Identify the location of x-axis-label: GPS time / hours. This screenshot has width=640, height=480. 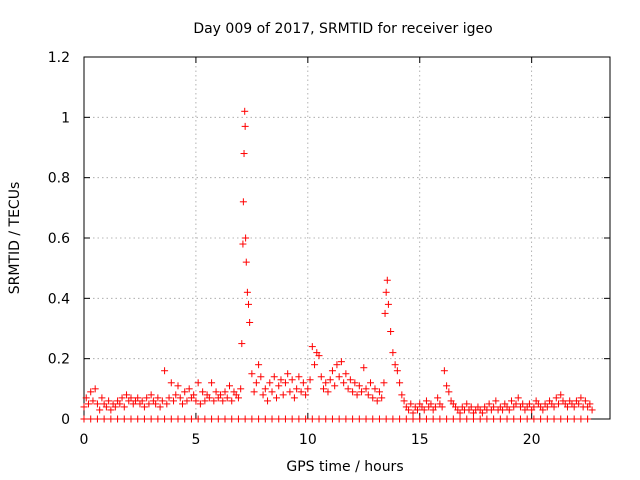
(344, 467).